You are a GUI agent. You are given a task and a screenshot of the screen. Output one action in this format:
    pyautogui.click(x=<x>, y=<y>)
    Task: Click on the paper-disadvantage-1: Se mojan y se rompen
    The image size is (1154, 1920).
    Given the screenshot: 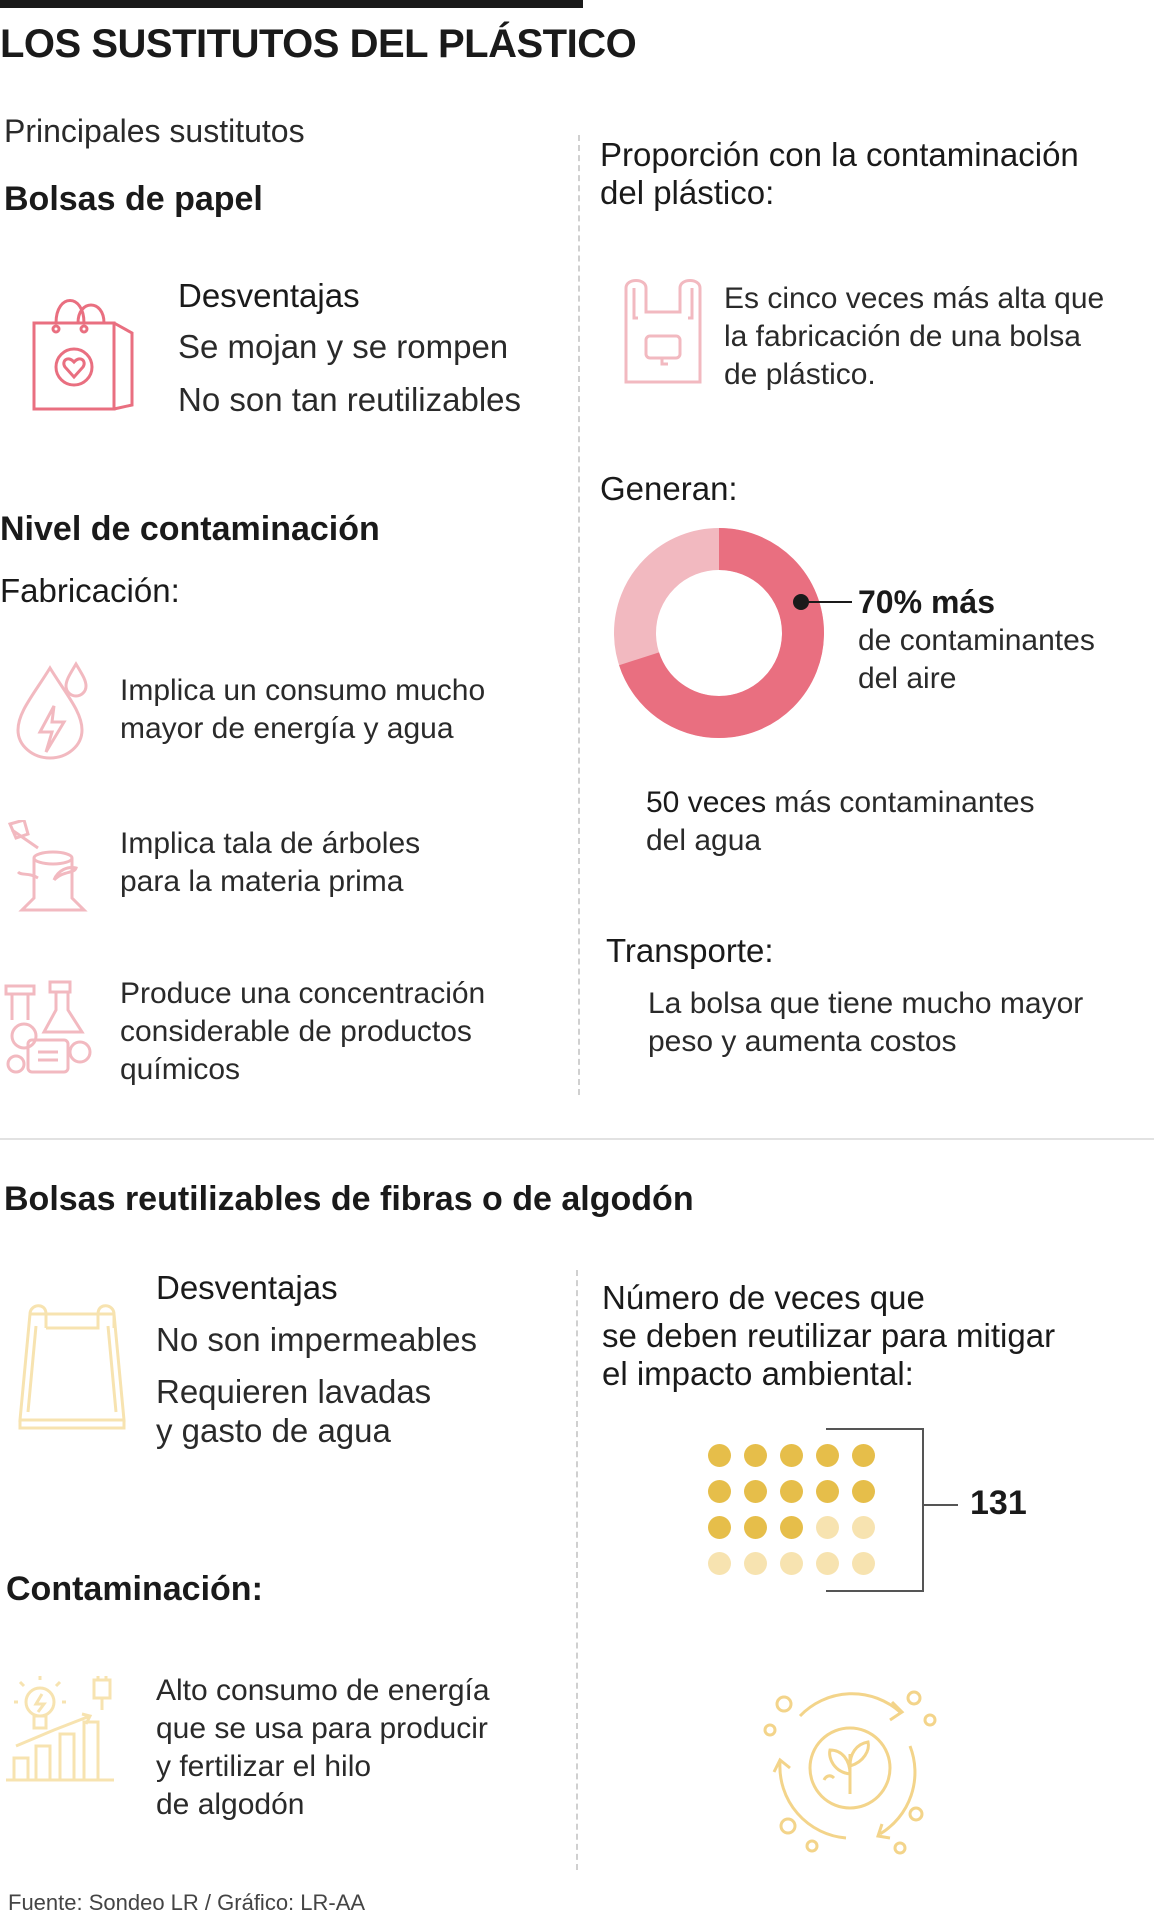 What is the action you would take?
    pyautogui.click(x=343, y=346)
    